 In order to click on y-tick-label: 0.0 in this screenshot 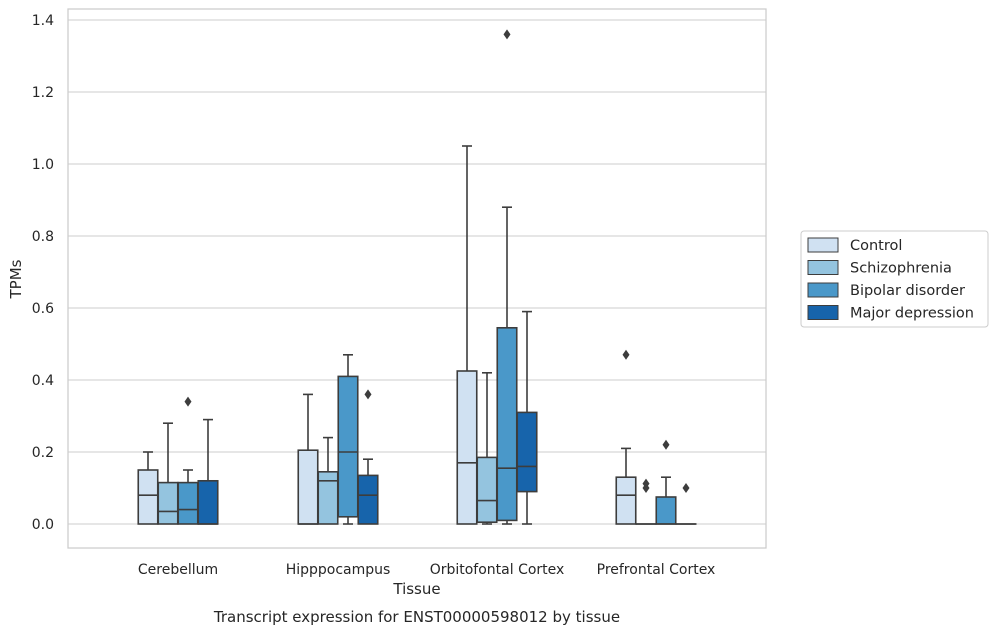, I will do `click(43, 525)`.